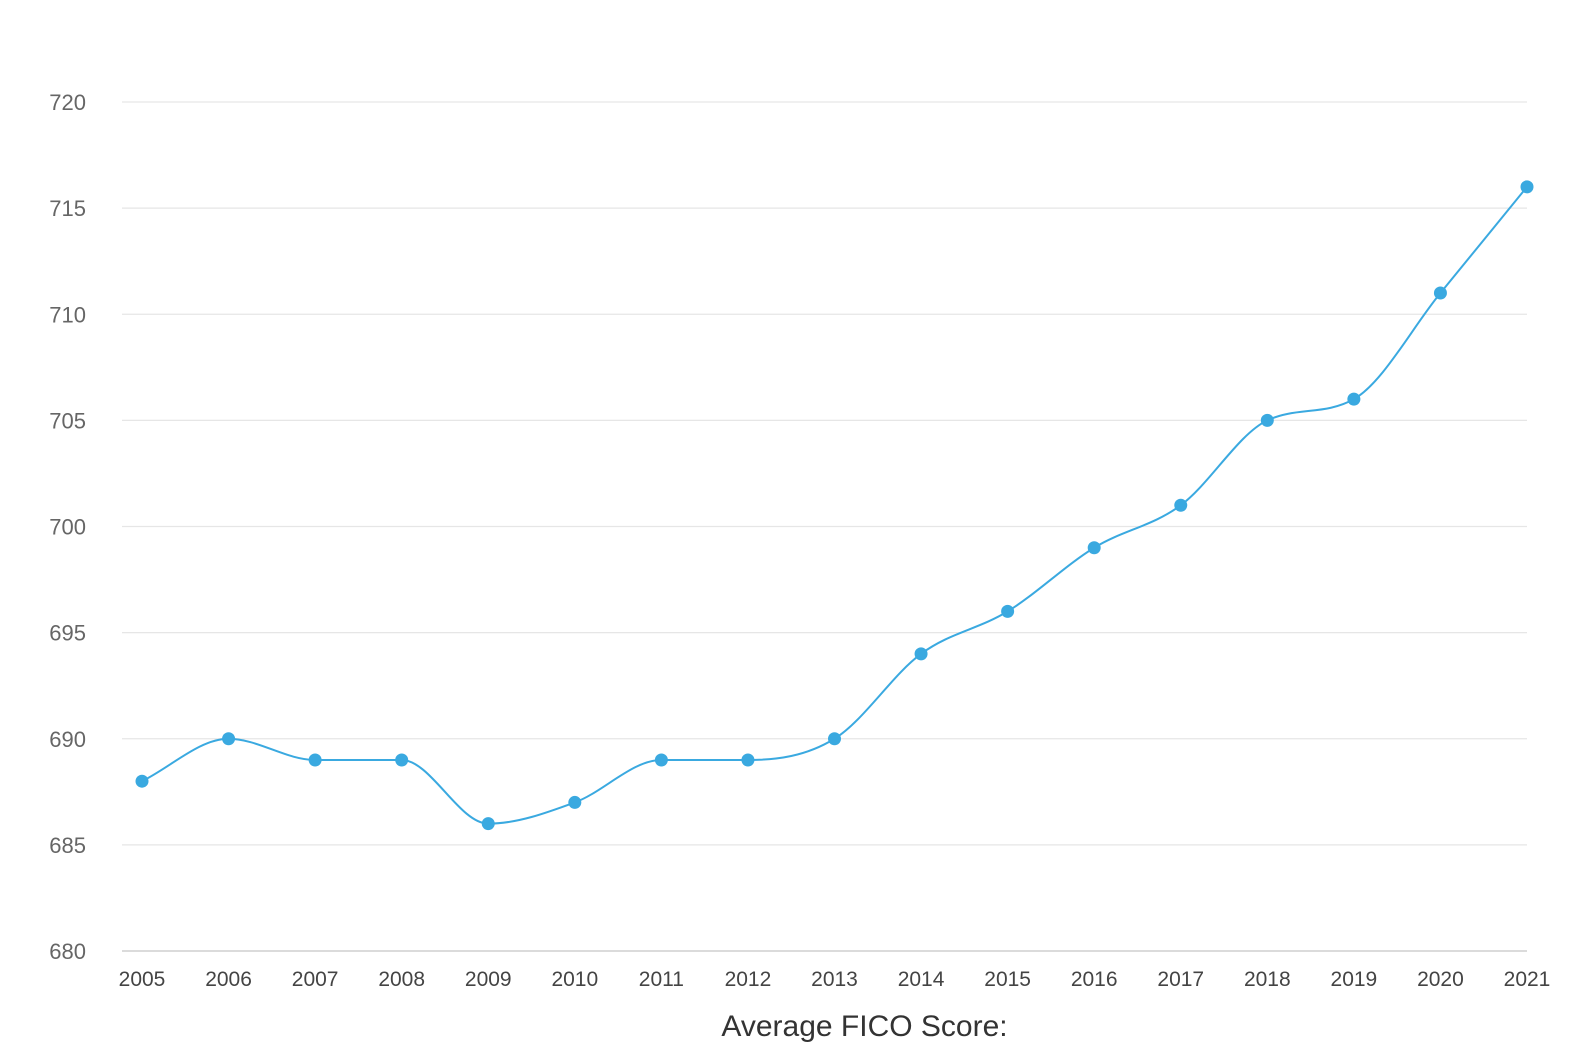  What do you see at coordinates (574, 979) in the screenshot?
I see `x-tick-label: 2010` at bounding box center [574, 979].